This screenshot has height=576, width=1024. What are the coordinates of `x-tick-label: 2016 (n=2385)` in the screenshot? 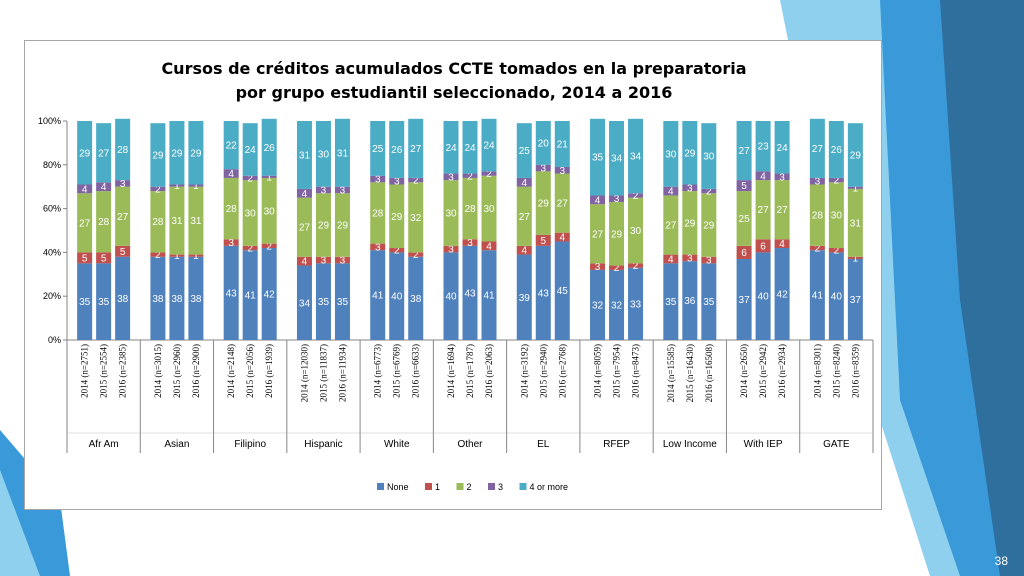 It's located at (123, 371).